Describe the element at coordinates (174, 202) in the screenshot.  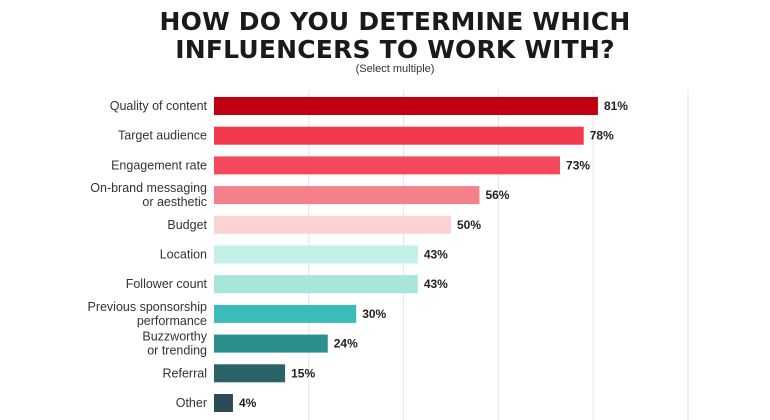
I see `category-label: or aesthetic` at that location.